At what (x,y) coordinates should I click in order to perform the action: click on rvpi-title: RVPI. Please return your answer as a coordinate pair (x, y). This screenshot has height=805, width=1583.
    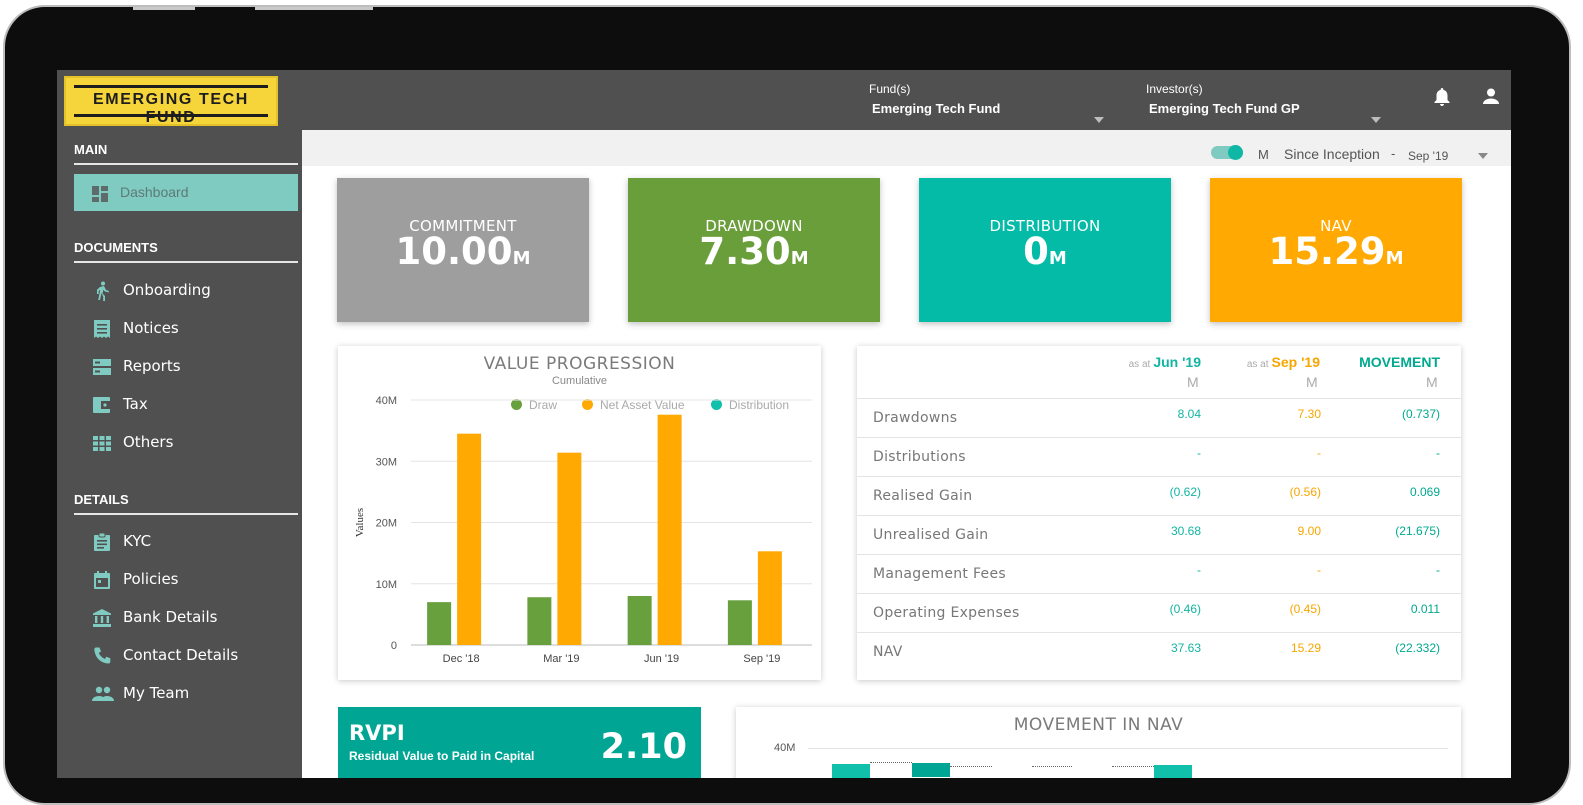
    Looking at the image, I should click on (377, 733).